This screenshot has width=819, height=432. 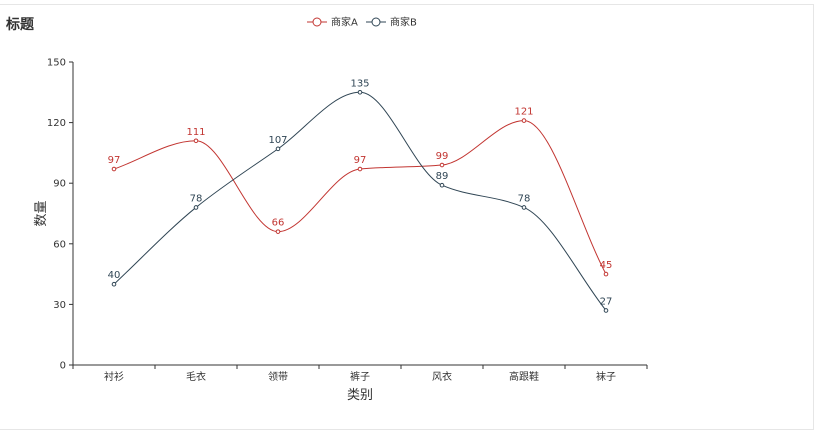 I want to click on y-tick-label: 0, so click(x=63, y=366).